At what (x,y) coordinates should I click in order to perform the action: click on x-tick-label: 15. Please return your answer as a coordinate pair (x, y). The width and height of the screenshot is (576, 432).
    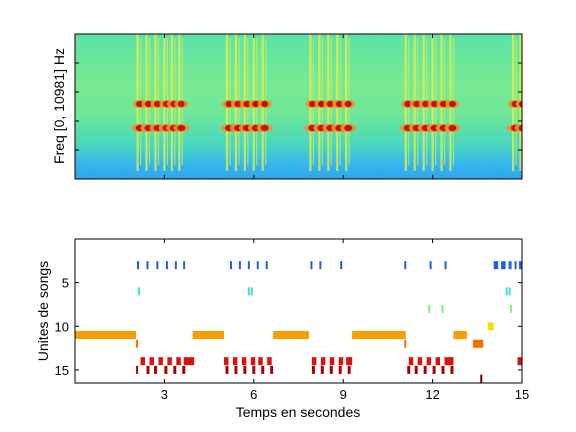
    Looking at the image, I should click on (522, 394).